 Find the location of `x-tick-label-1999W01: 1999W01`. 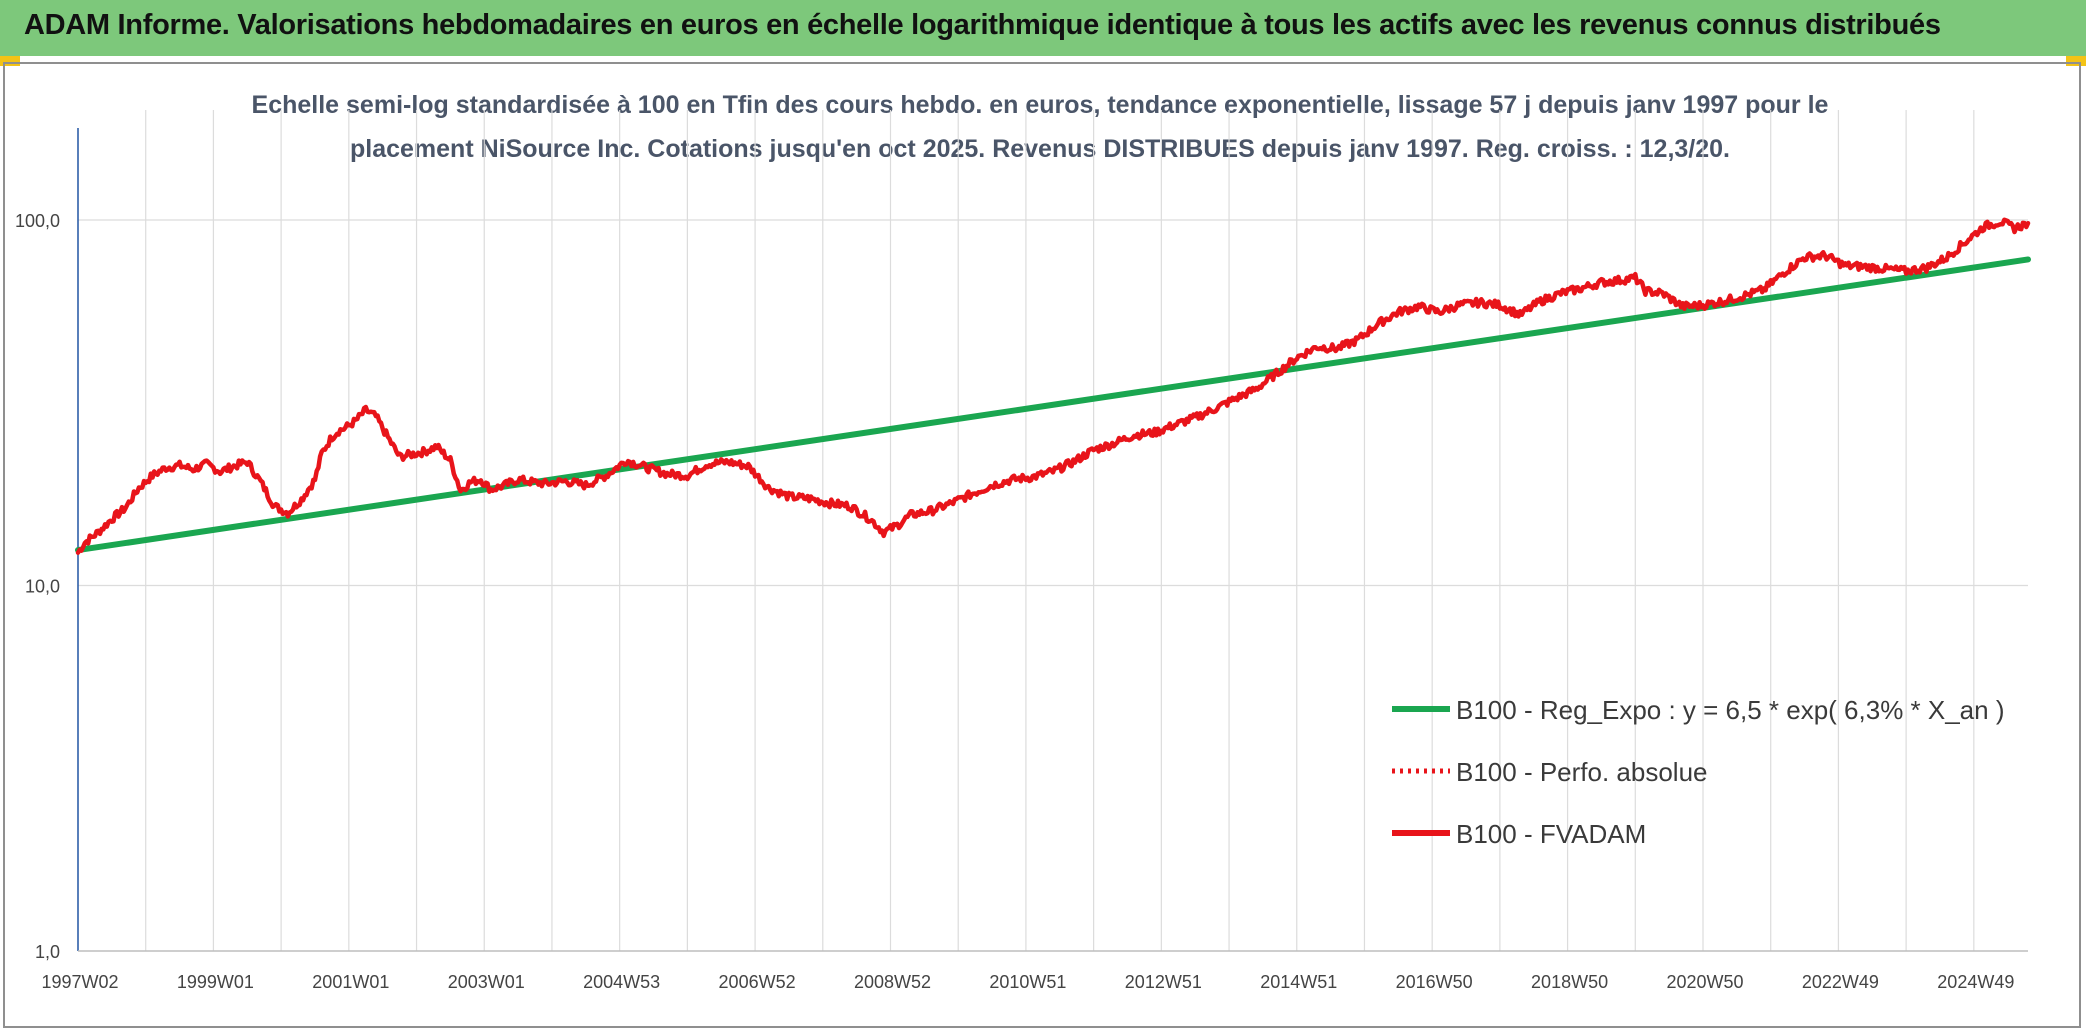

x-tick-label-1999W01: 1999W01 is located at coordinates (215, 982).